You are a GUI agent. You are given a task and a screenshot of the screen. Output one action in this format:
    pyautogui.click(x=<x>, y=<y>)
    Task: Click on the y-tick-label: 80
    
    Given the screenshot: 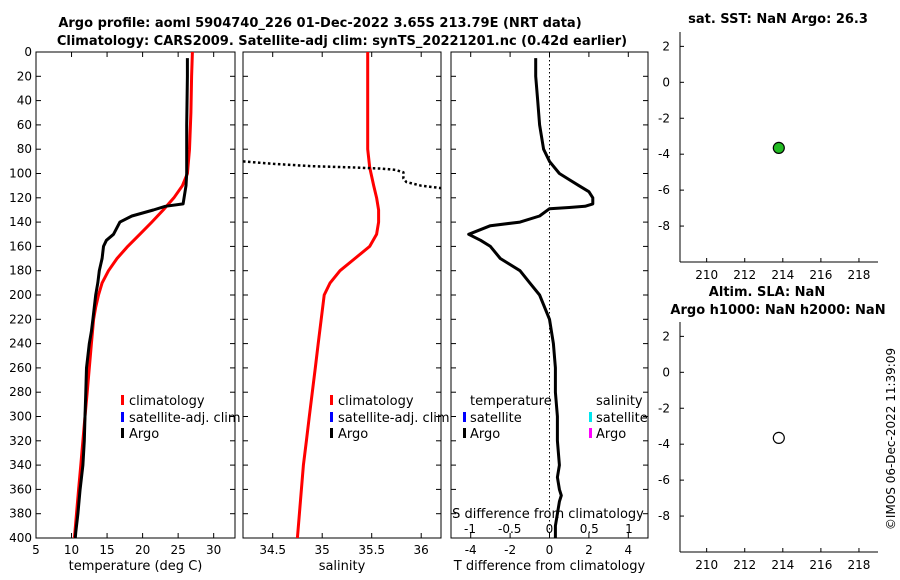 What is the action you would take?
    pyautogui.click(x=24, y=149)
    